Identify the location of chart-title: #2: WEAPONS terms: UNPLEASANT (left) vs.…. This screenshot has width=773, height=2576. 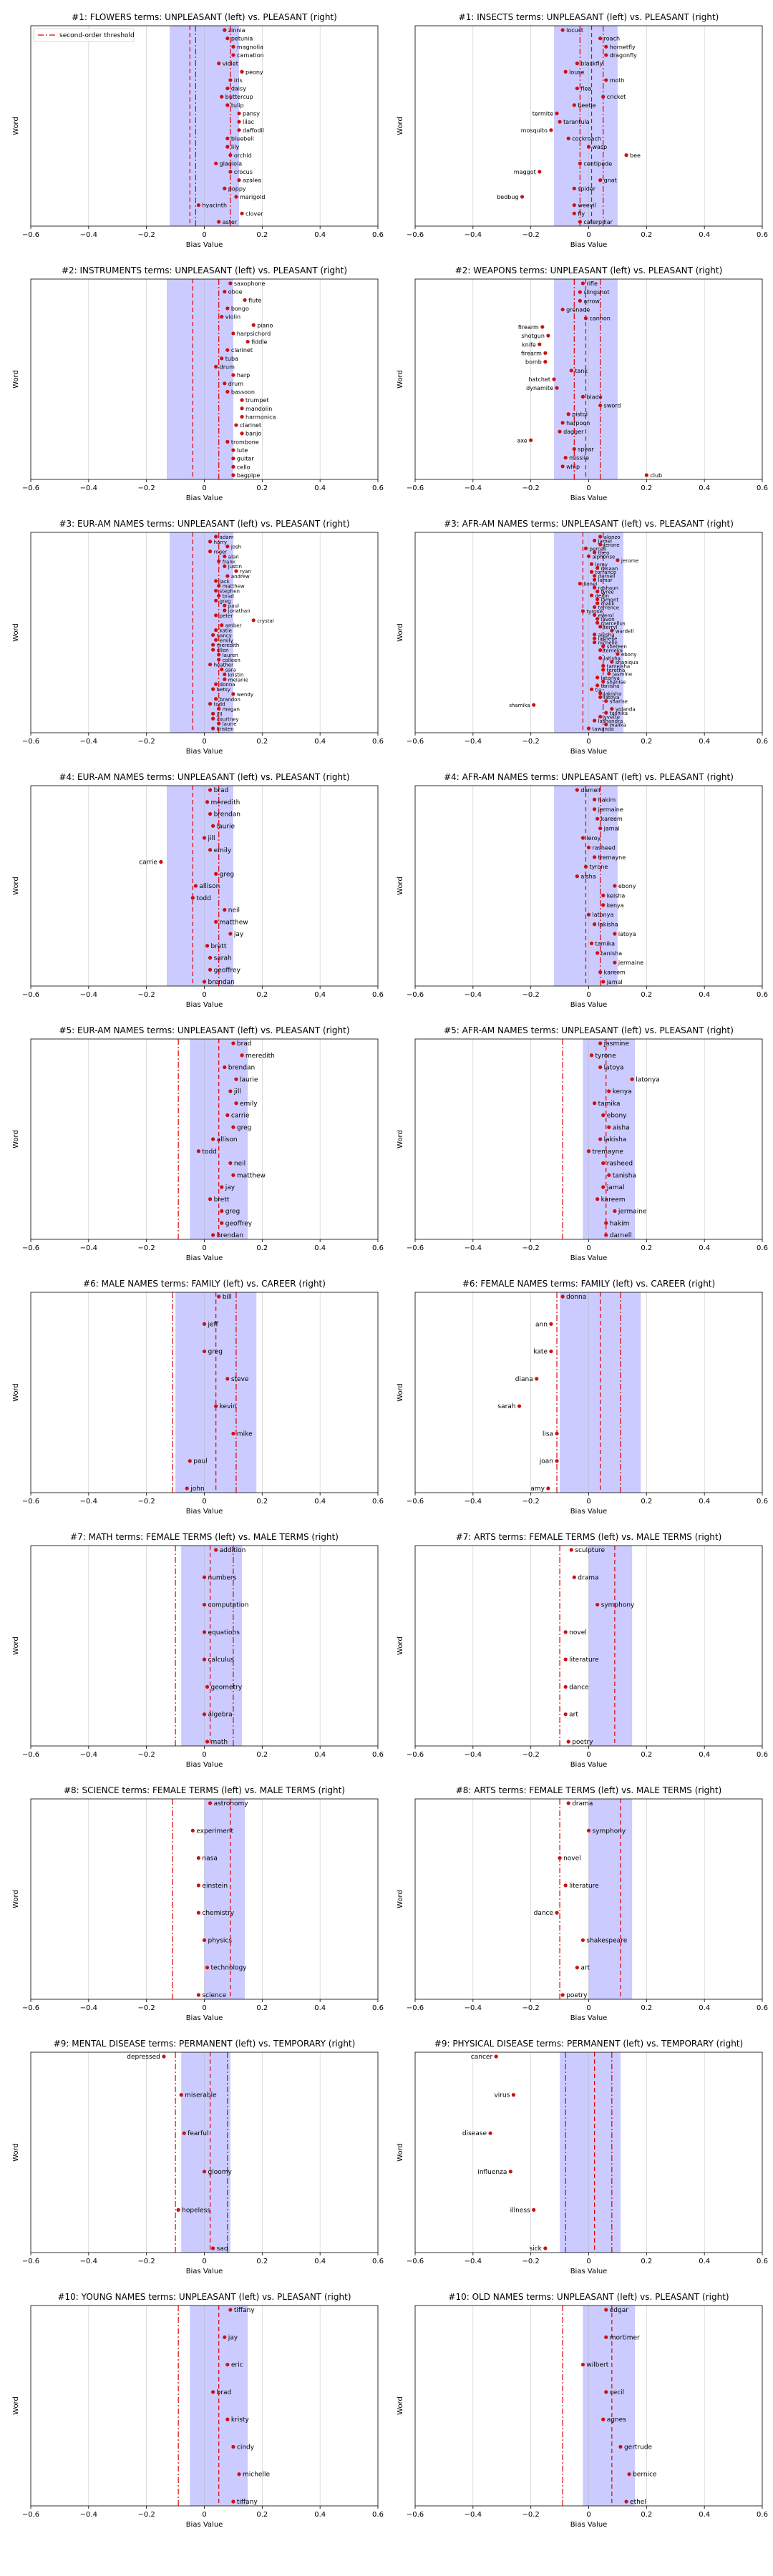
(589, 270).